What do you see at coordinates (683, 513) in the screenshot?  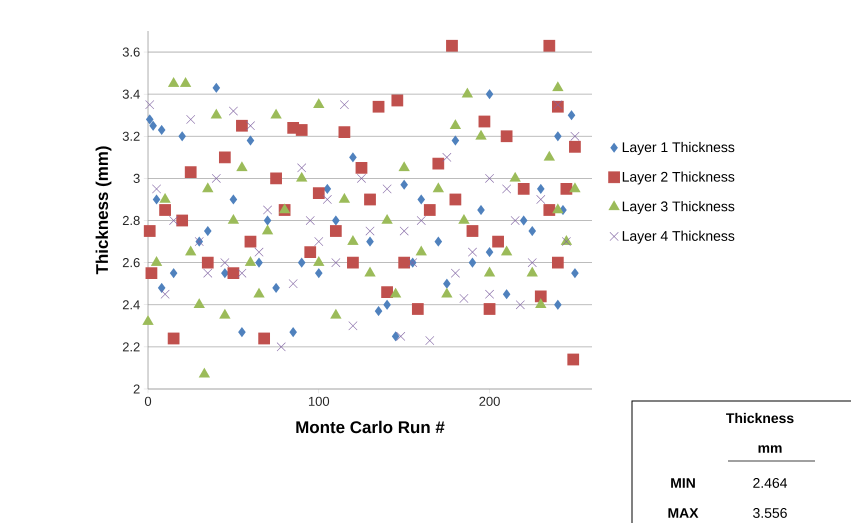 I see `text: MAX` at bounding box center [683, 513].